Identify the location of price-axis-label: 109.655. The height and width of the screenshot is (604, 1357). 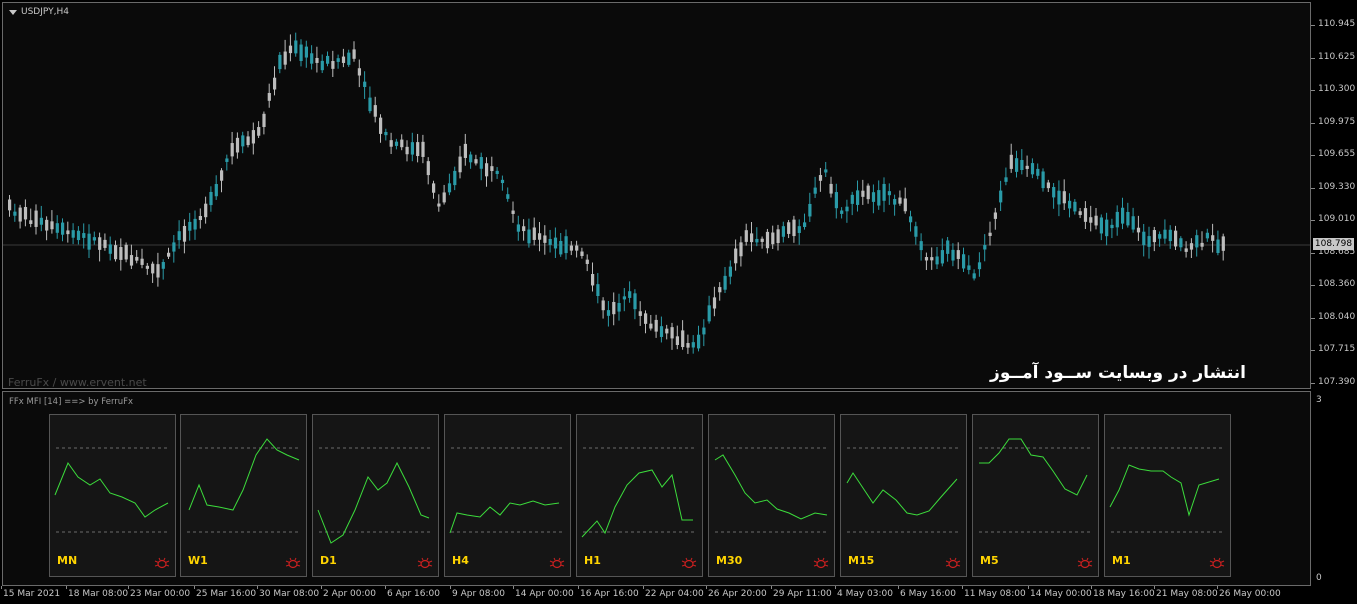
(1337, 154).